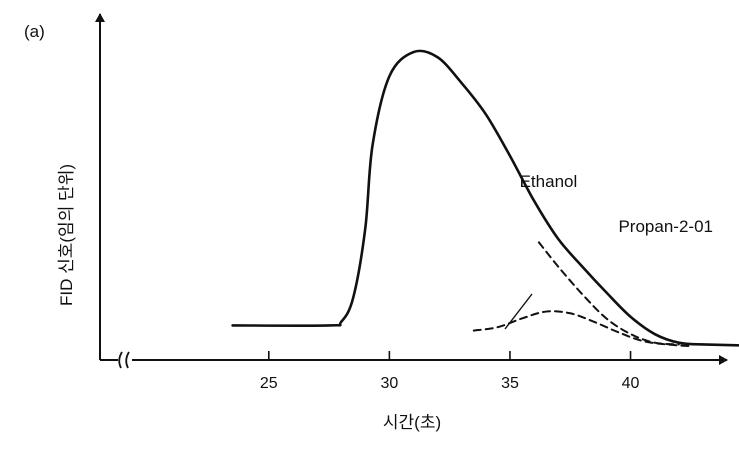  What do you see at coordinates (34, 31) in the screenshot?
I see `panel-label: (a)` at bounding box center [34, 31].